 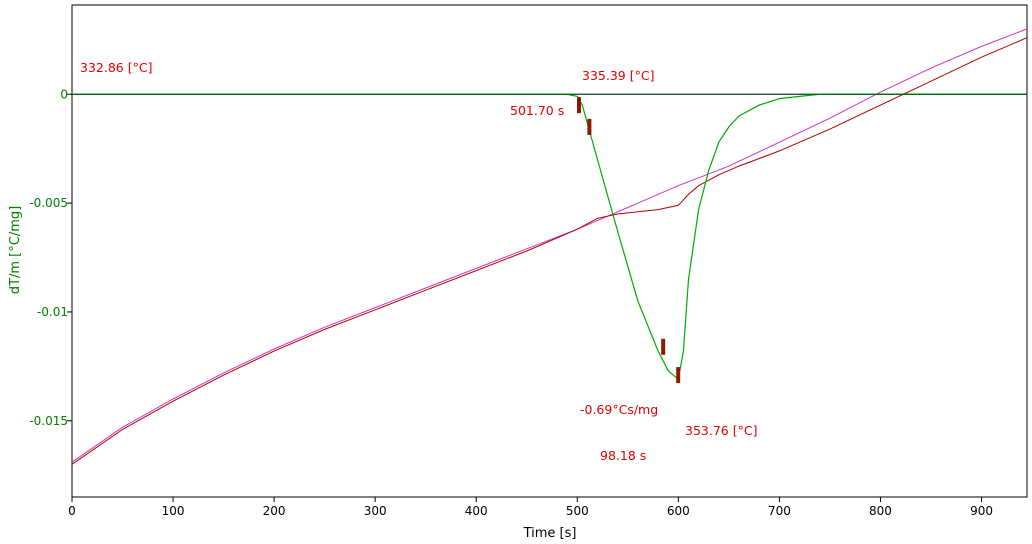 What do you see at coordinates (721, 430) in the screenshot?
I see `annotation-peak-temperature: 353.76 [°C]` at bounding box center [721, 430].